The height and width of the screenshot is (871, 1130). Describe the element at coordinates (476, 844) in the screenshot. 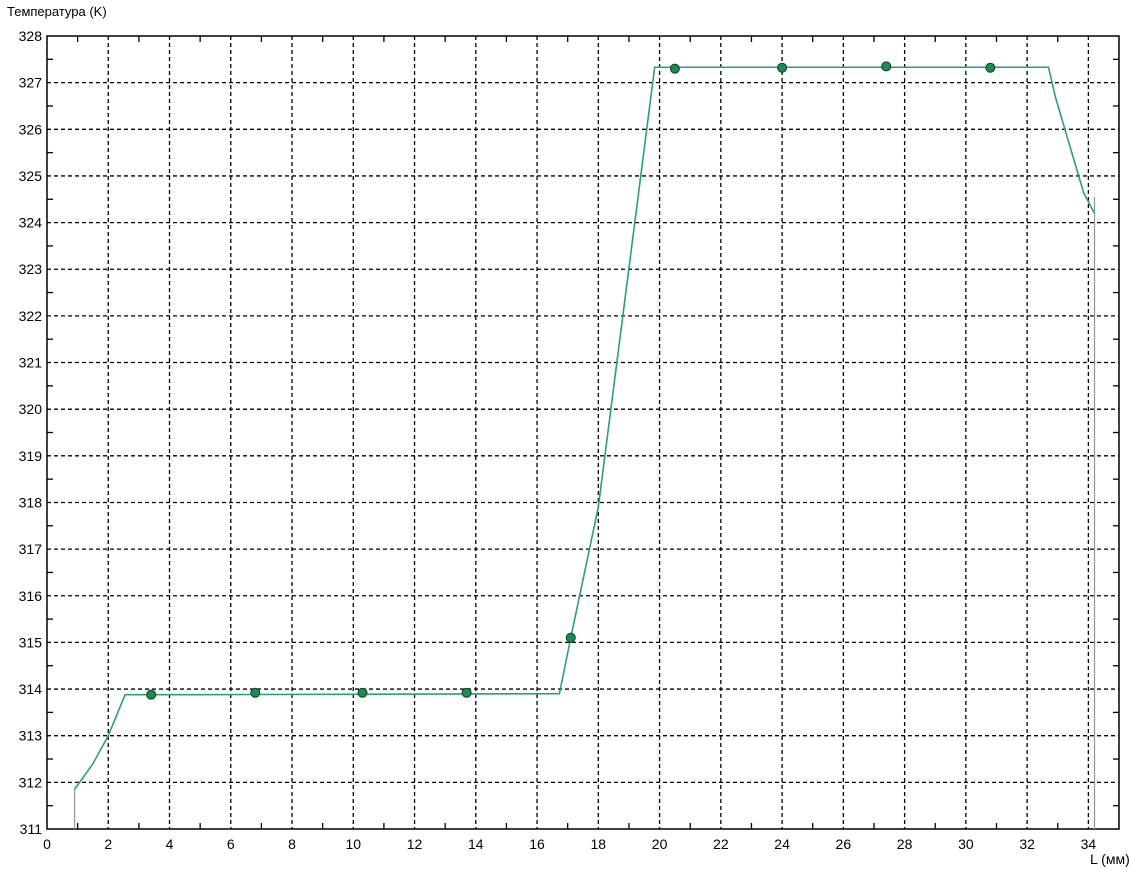

I see `x-tick-label: 14` at that location.